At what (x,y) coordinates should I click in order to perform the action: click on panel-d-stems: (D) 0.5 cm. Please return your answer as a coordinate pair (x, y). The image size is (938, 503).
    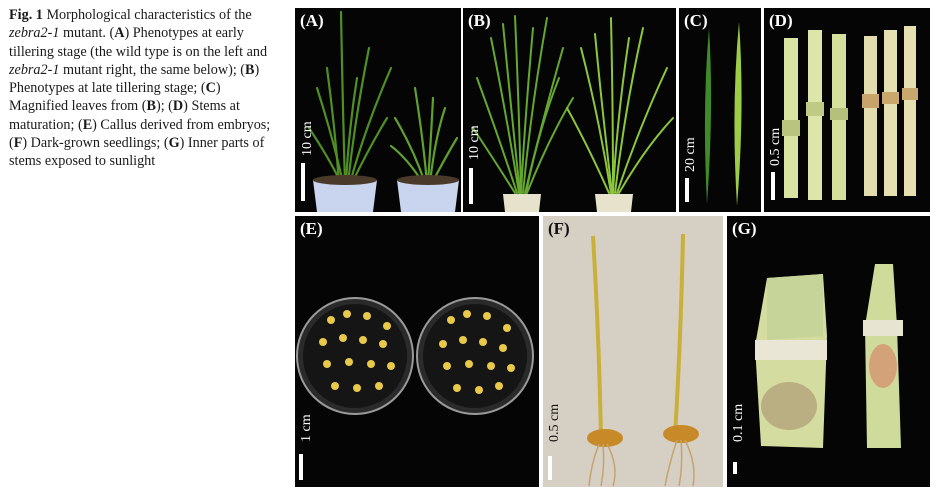
    Looking at the image, I should click on (847, 110).